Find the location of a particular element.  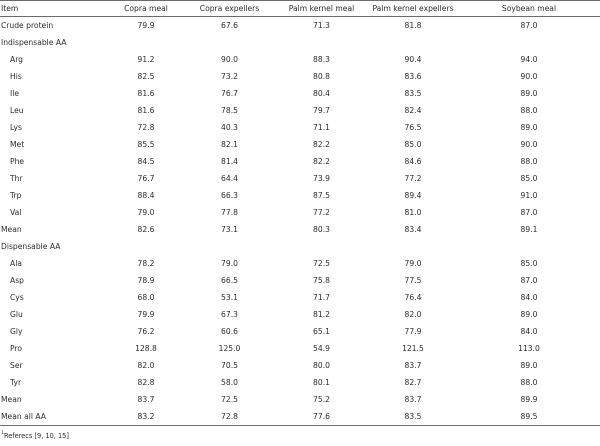

table-cell: 82.5 is located at coordinates (146, 76).